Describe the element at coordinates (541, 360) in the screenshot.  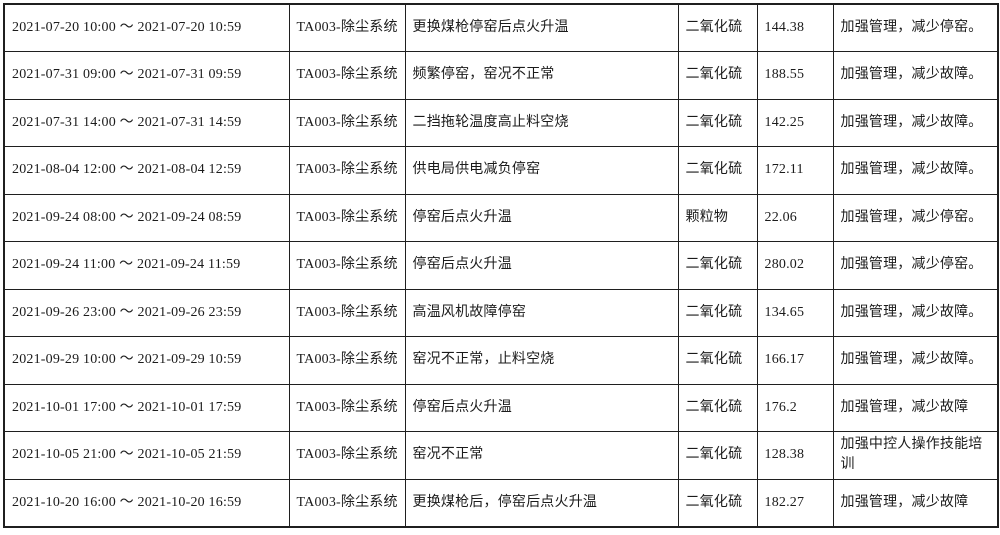
I see `cause-cell: 窑况不正常，止料空烧` at that location.